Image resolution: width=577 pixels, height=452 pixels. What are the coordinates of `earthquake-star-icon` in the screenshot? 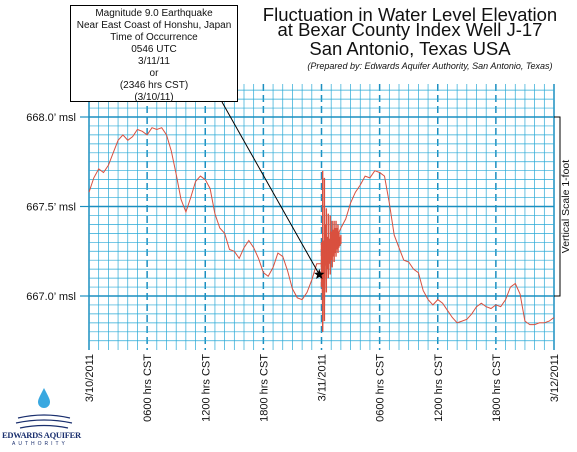 It's located at (319, 274).